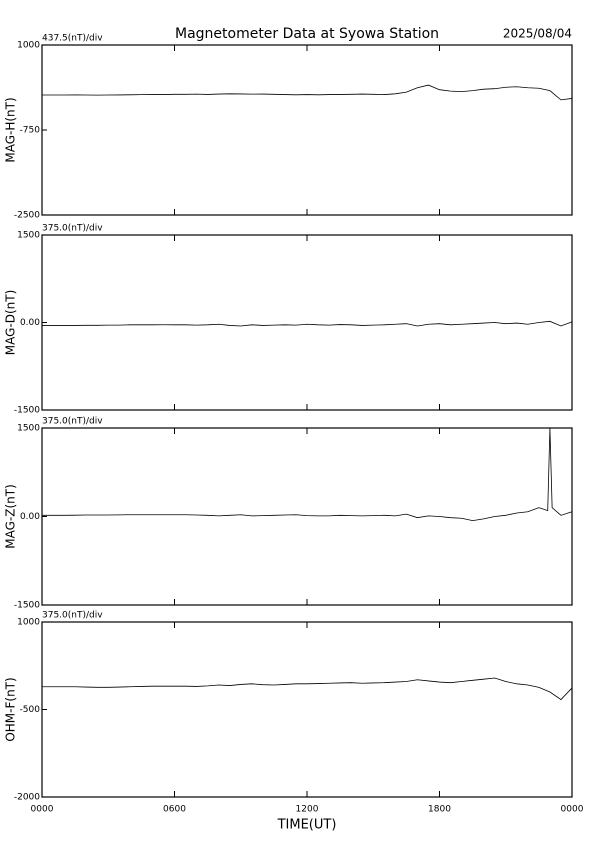 The width and height of the screenshot is (595, 842). I want to click on y-tick-label: -2500, so click(27, 216).